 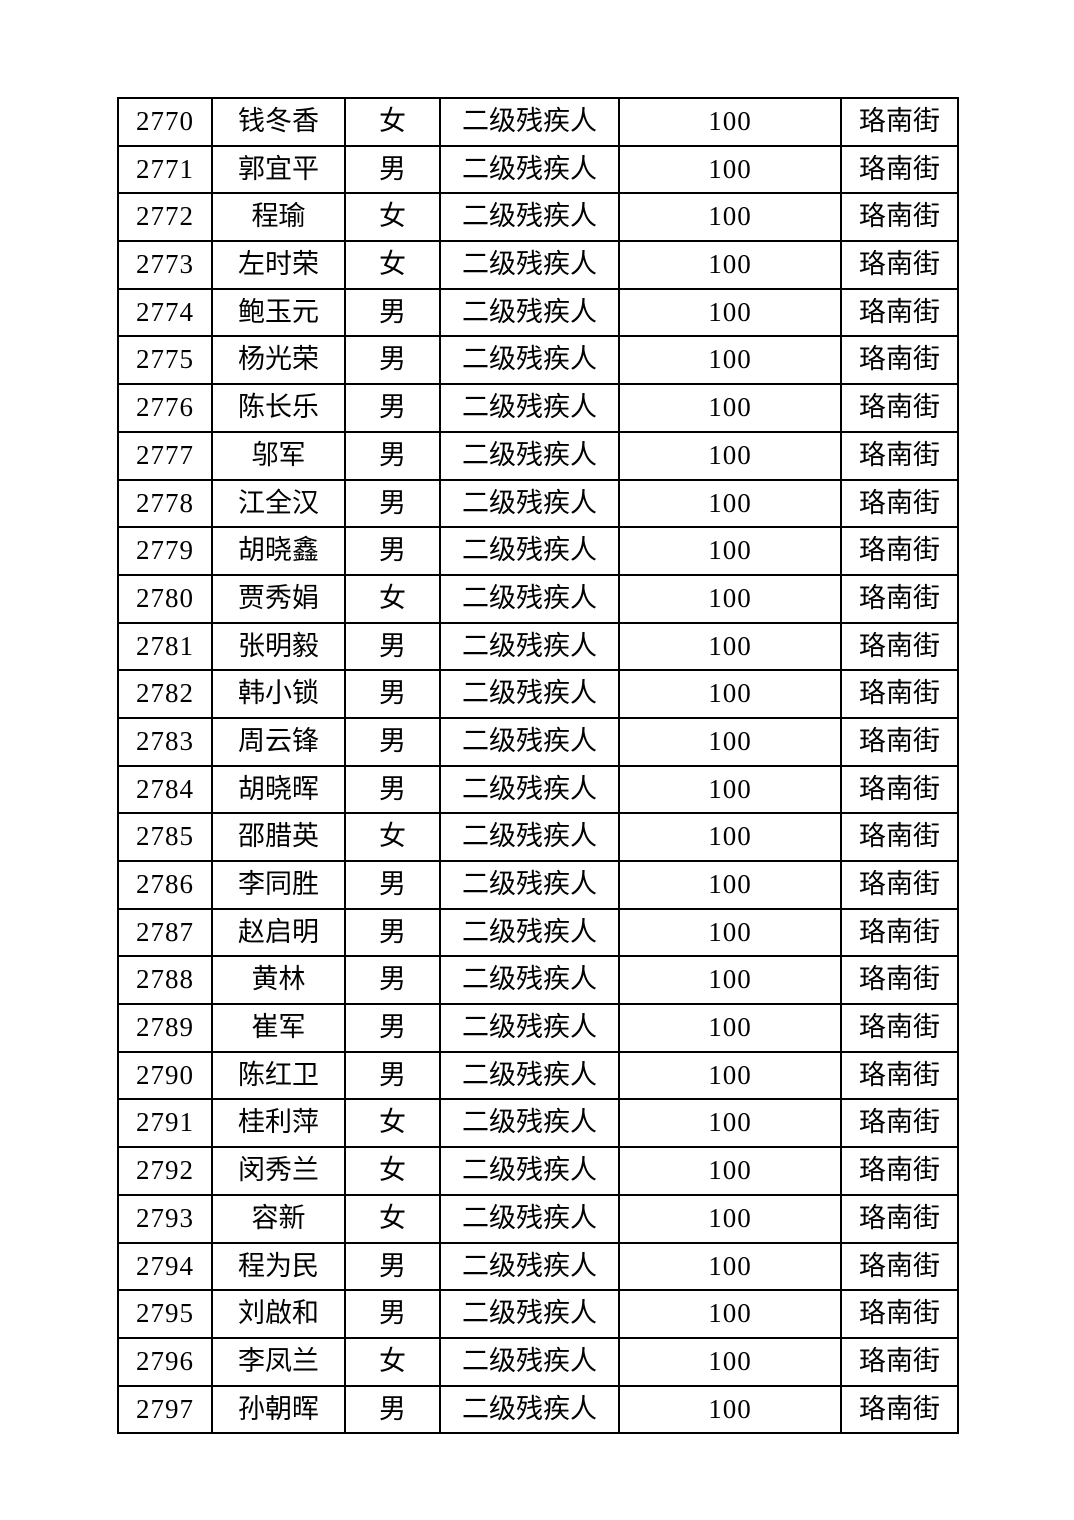 I want to click on table-row: 2770 钱冬香女二级残疾人 100 珞南街, so click(x=538, y=122).